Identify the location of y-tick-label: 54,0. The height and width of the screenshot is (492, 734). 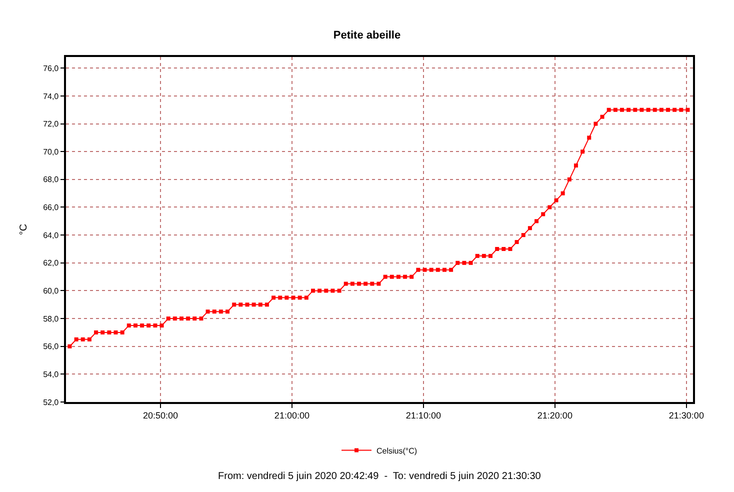
(51, 374).